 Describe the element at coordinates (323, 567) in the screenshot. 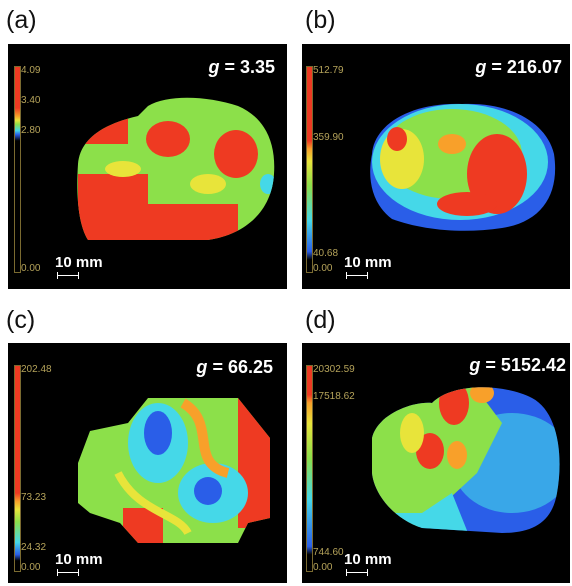

I see `colorbar-tick-d-3: 0.00` at that location.